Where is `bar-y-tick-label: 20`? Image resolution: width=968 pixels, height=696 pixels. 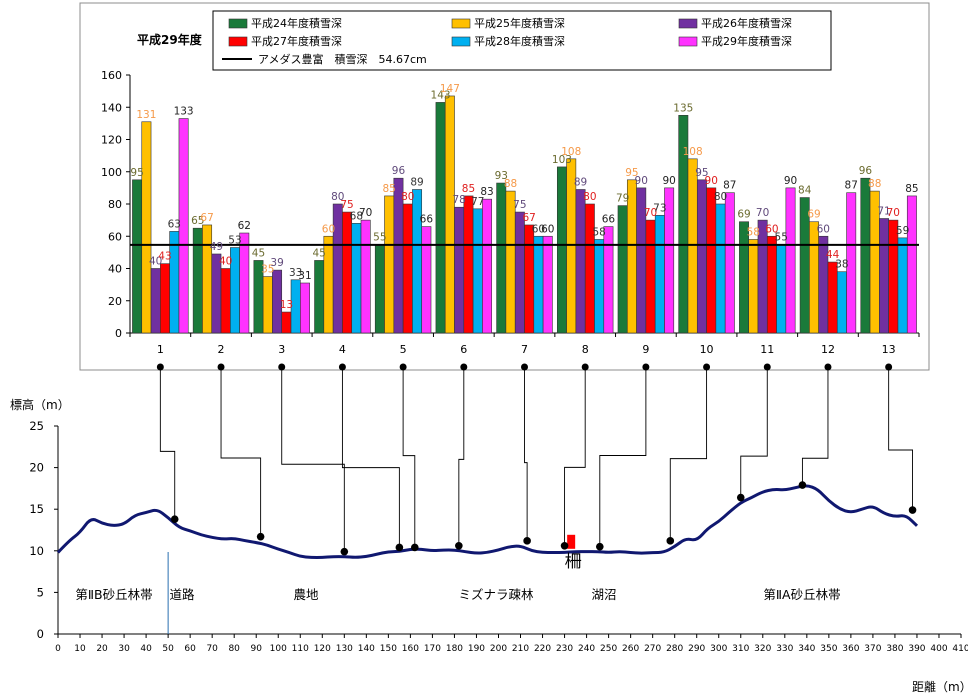 bar-y-tick-label: 20 is located at coordinates (115, 301).